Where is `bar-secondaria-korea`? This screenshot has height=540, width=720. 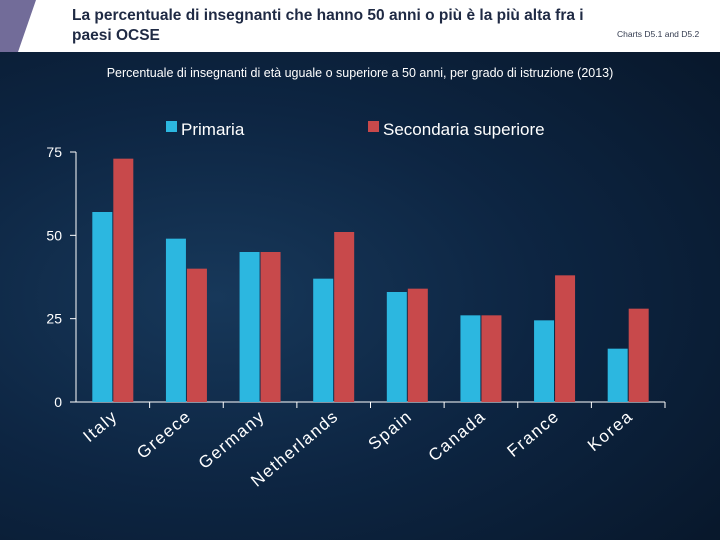 bar-secondaria-korea is located at coordinates (638, 355).